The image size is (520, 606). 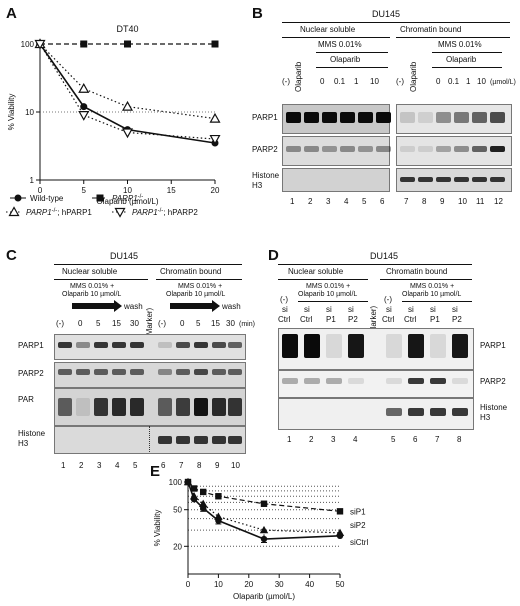 I want to click on d-si-7: si, so click(x=411, y=309).